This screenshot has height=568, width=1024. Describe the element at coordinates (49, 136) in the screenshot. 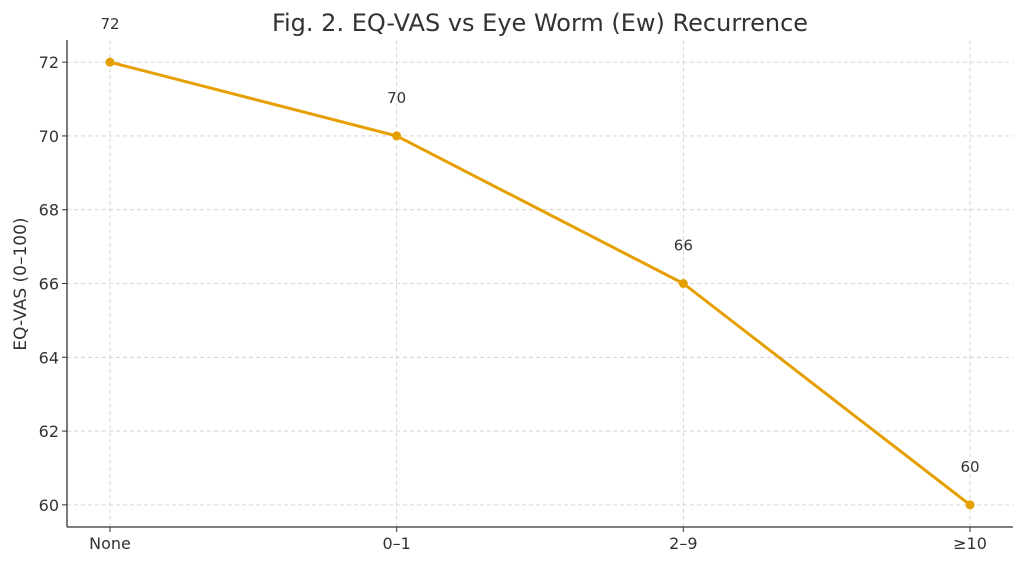

I see `y-tick-label: 70` at that location.